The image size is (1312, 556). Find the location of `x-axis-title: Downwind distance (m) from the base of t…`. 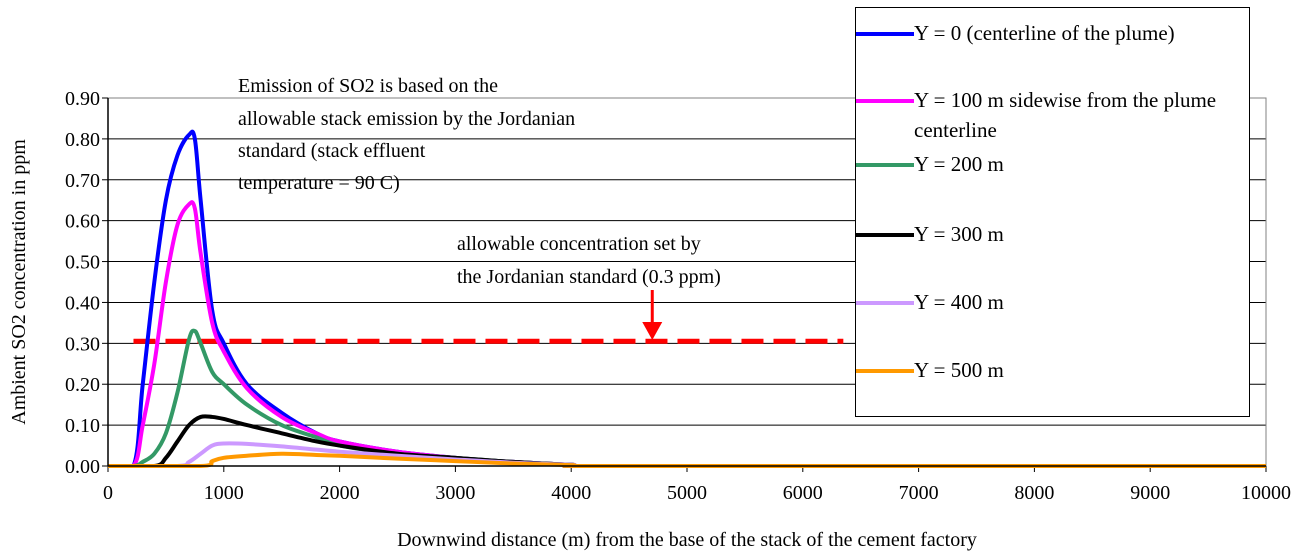

x-axis-title: Downwind distance (m) from the base of t… is located at coordinates (687, 540).